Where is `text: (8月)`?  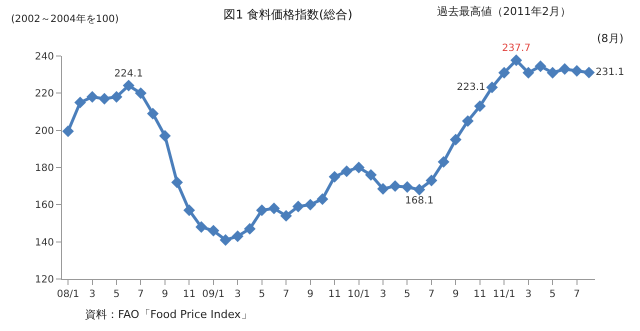 text: (8月) is located at coordinates (610, 38).